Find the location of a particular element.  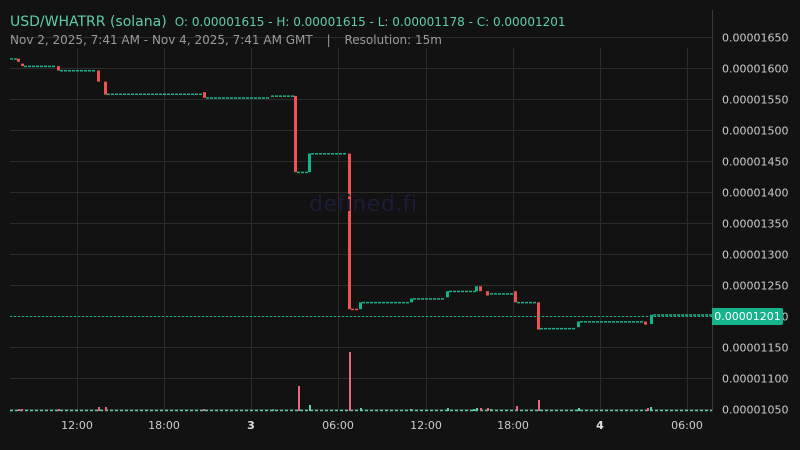

pair-title: USD/WHATRR (solana) is located at coordinates (88, 22).